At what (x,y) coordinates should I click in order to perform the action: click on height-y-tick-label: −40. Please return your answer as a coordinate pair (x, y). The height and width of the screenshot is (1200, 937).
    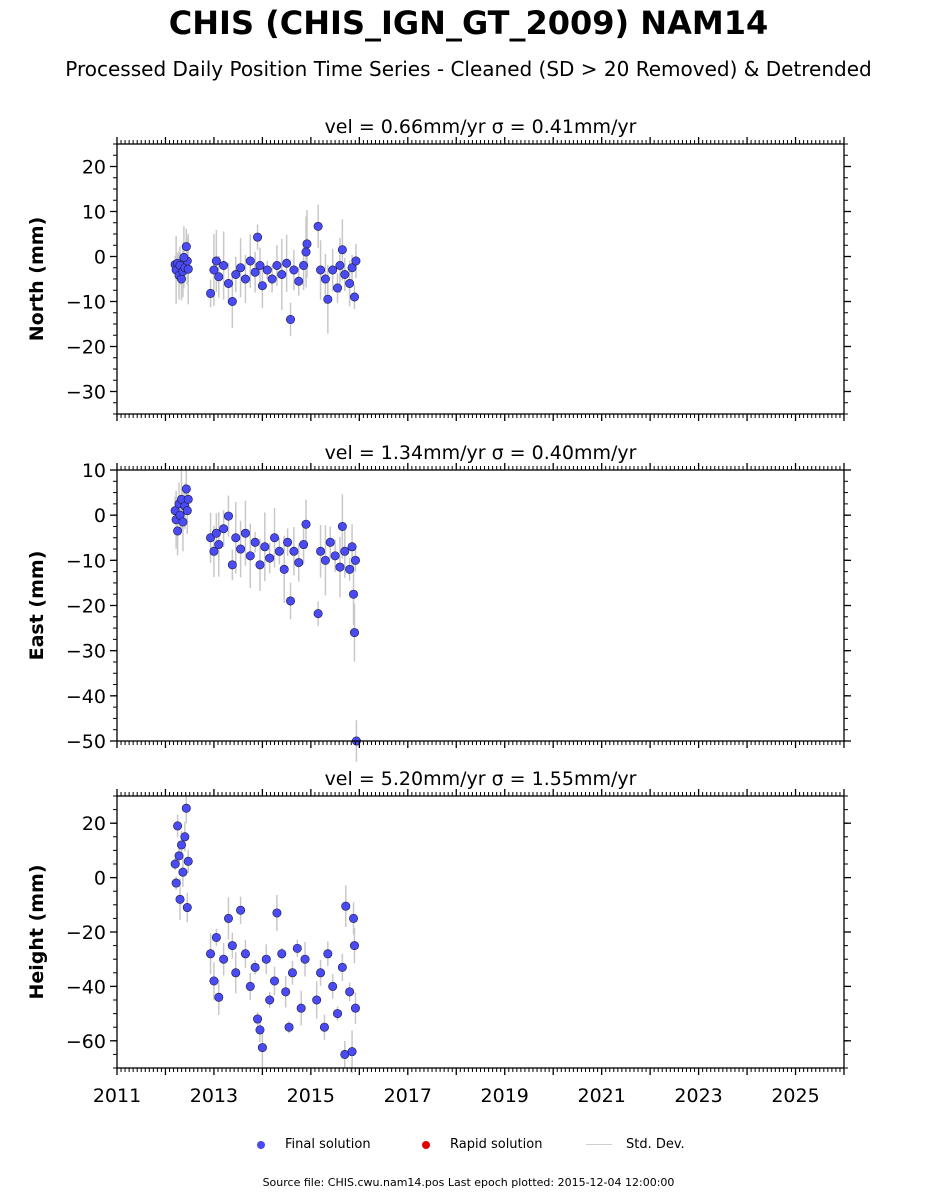
    Looking at the image, I should click on (86, 987).